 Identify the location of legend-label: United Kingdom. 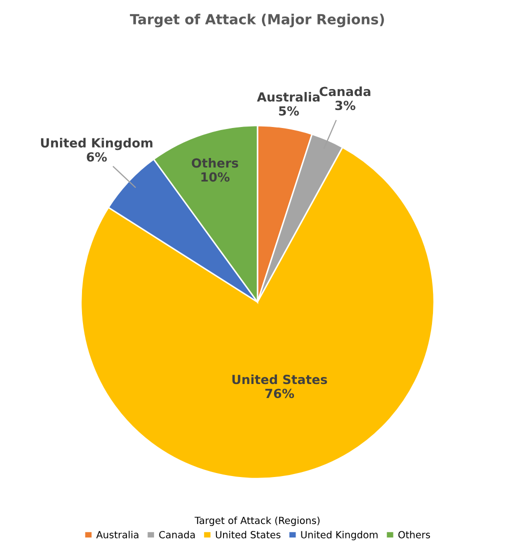
(339, 535).